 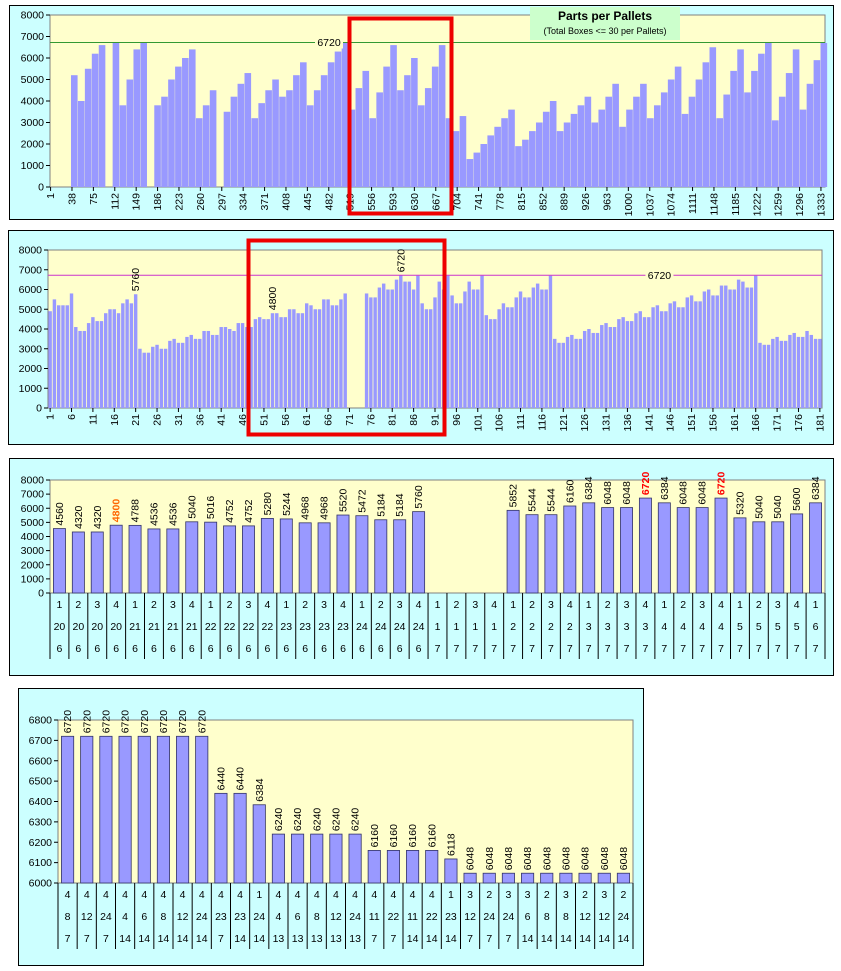 I want to click on category-label: 23, so click(x=221, y=917).